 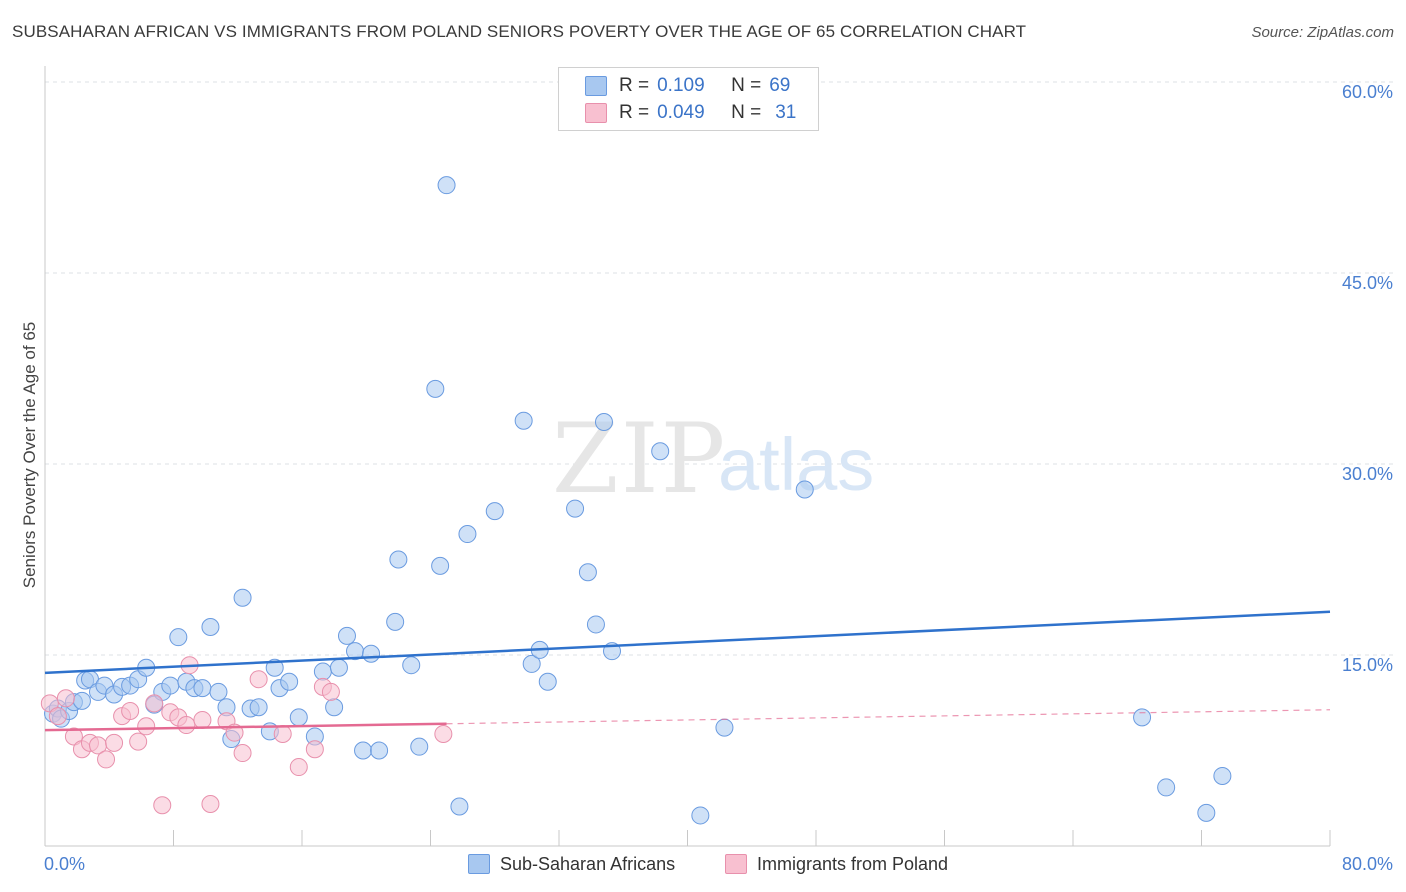 What do you see at coordinates (853, 863) in the screenshot?
I see `legend-label-poland: Immigrants from Poland` at bounding box center [853, 863].